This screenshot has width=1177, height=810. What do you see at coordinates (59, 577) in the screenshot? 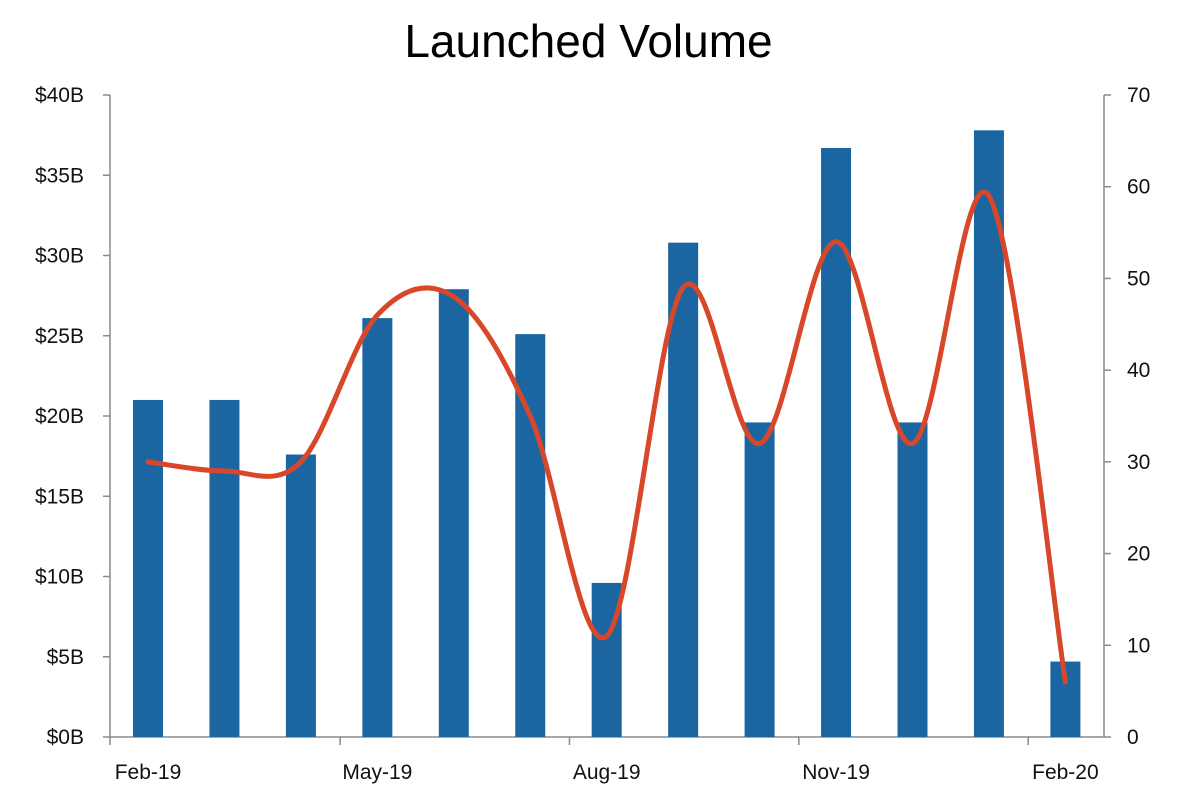
I see `y-left-tick-label: $10B` at bounding box center [59, 577].